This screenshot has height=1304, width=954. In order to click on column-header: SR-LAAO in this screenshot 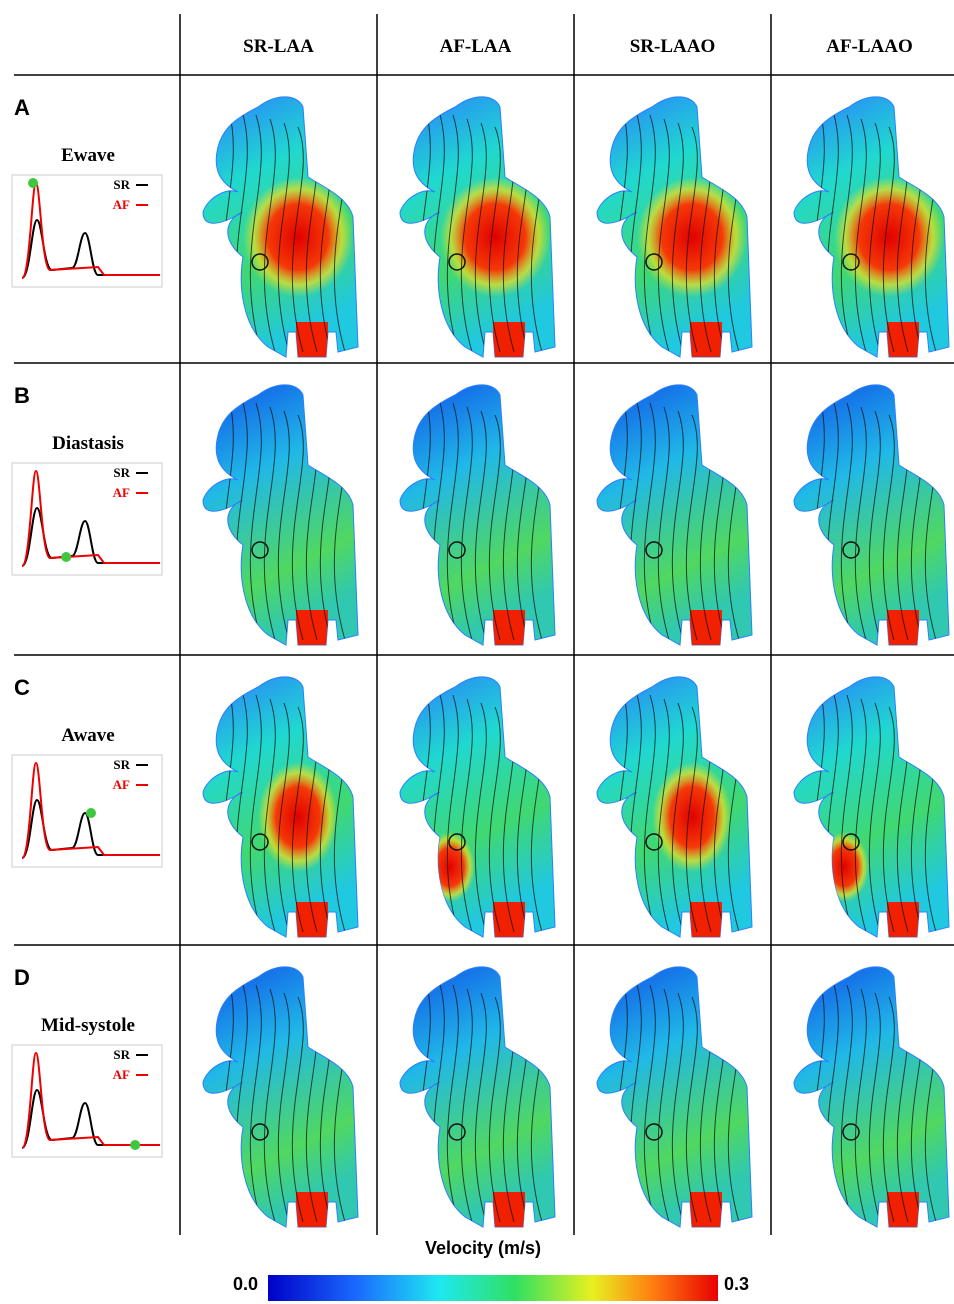, I will do `click(673, 46)`.